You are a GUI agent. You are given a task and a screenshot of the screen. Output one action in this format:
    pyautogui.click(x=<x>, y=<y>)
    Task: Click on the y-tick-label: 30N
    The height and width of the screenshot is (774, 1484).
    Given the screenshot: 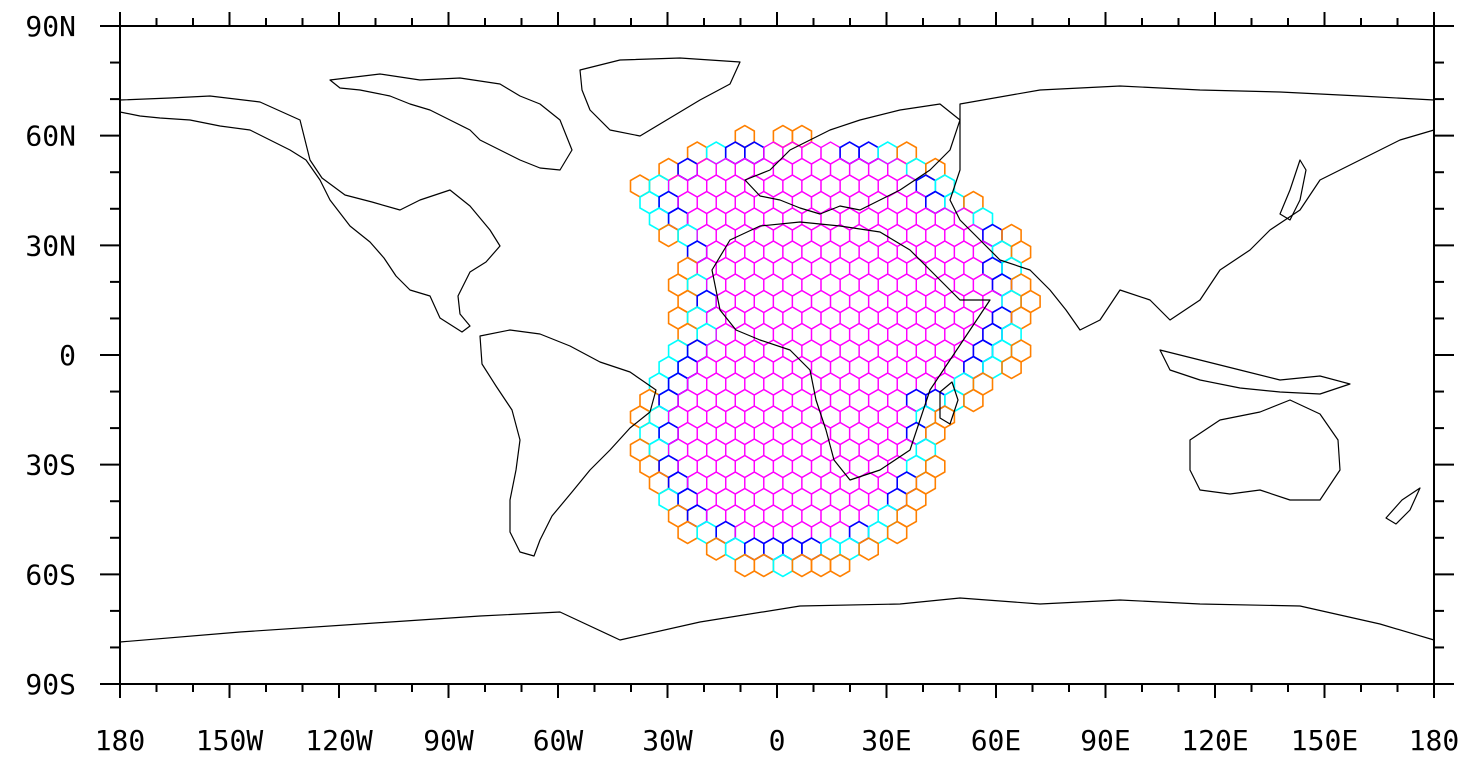 What is the action you would take?
    pyautogui.click(x=50, y=245)
    